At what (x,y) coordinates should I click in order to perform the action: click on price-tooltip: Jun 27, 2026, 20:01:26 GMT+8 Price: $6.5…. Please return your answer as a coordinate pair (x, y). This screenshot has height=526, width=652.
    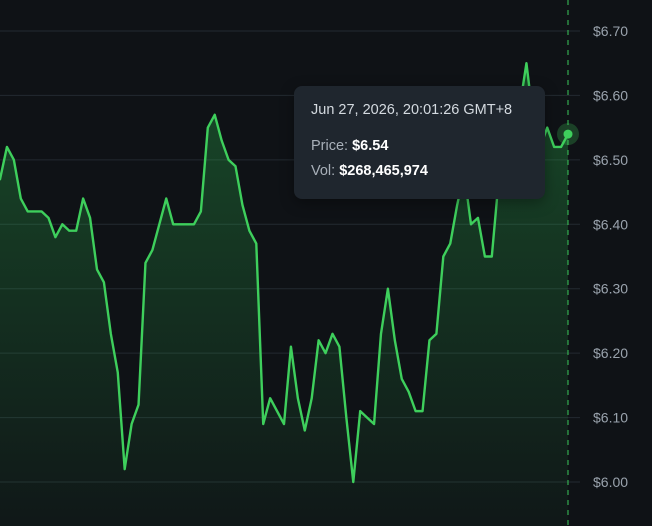
    Looking at the image, I should click on (419, 142).